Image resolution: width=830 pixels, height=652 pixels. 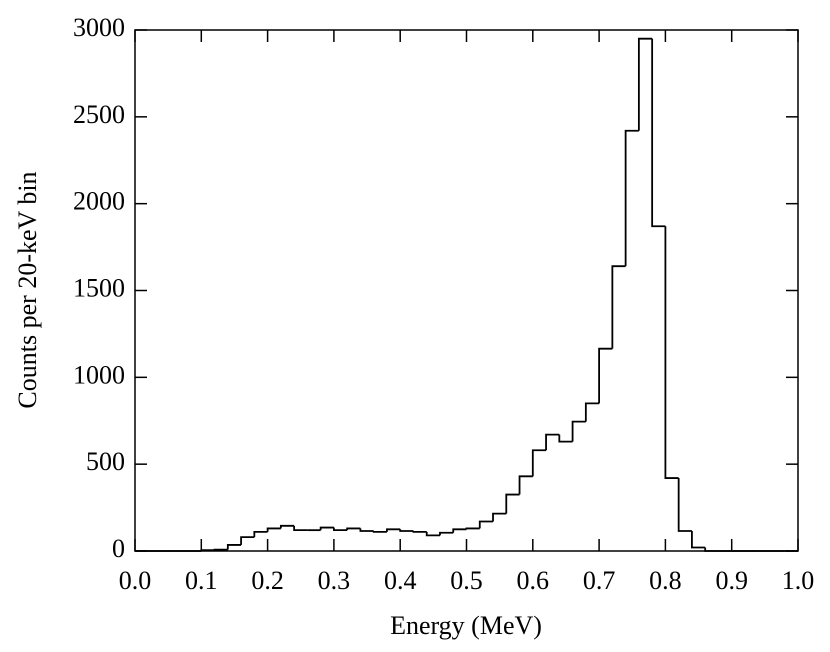 I want to click on y-axis-label: Counts per 20-keV bin, so click(x=27, y=289).